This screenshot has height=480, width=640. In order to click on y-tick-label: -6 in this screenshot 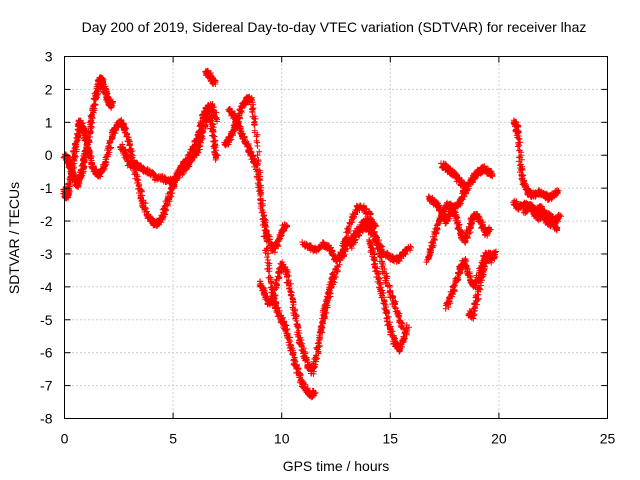, I will do `click(46, 353)`.